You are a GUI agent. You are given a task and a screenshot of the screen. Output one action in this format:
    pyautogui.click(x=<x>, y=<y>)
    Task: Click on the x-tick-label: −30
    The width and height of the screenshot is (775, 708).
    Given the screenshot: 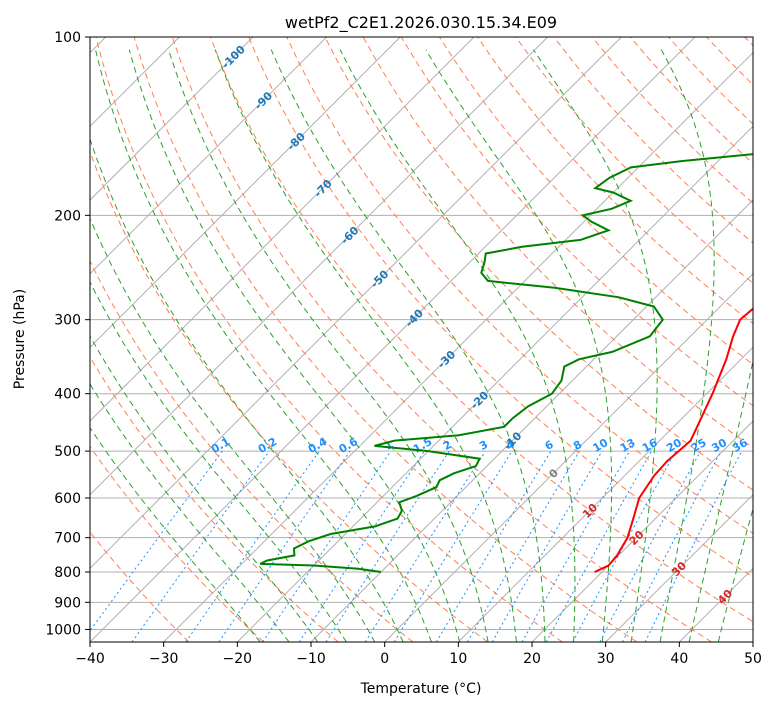 What is the action you would take?
    pyautogui.click(x=164, y=659)
    